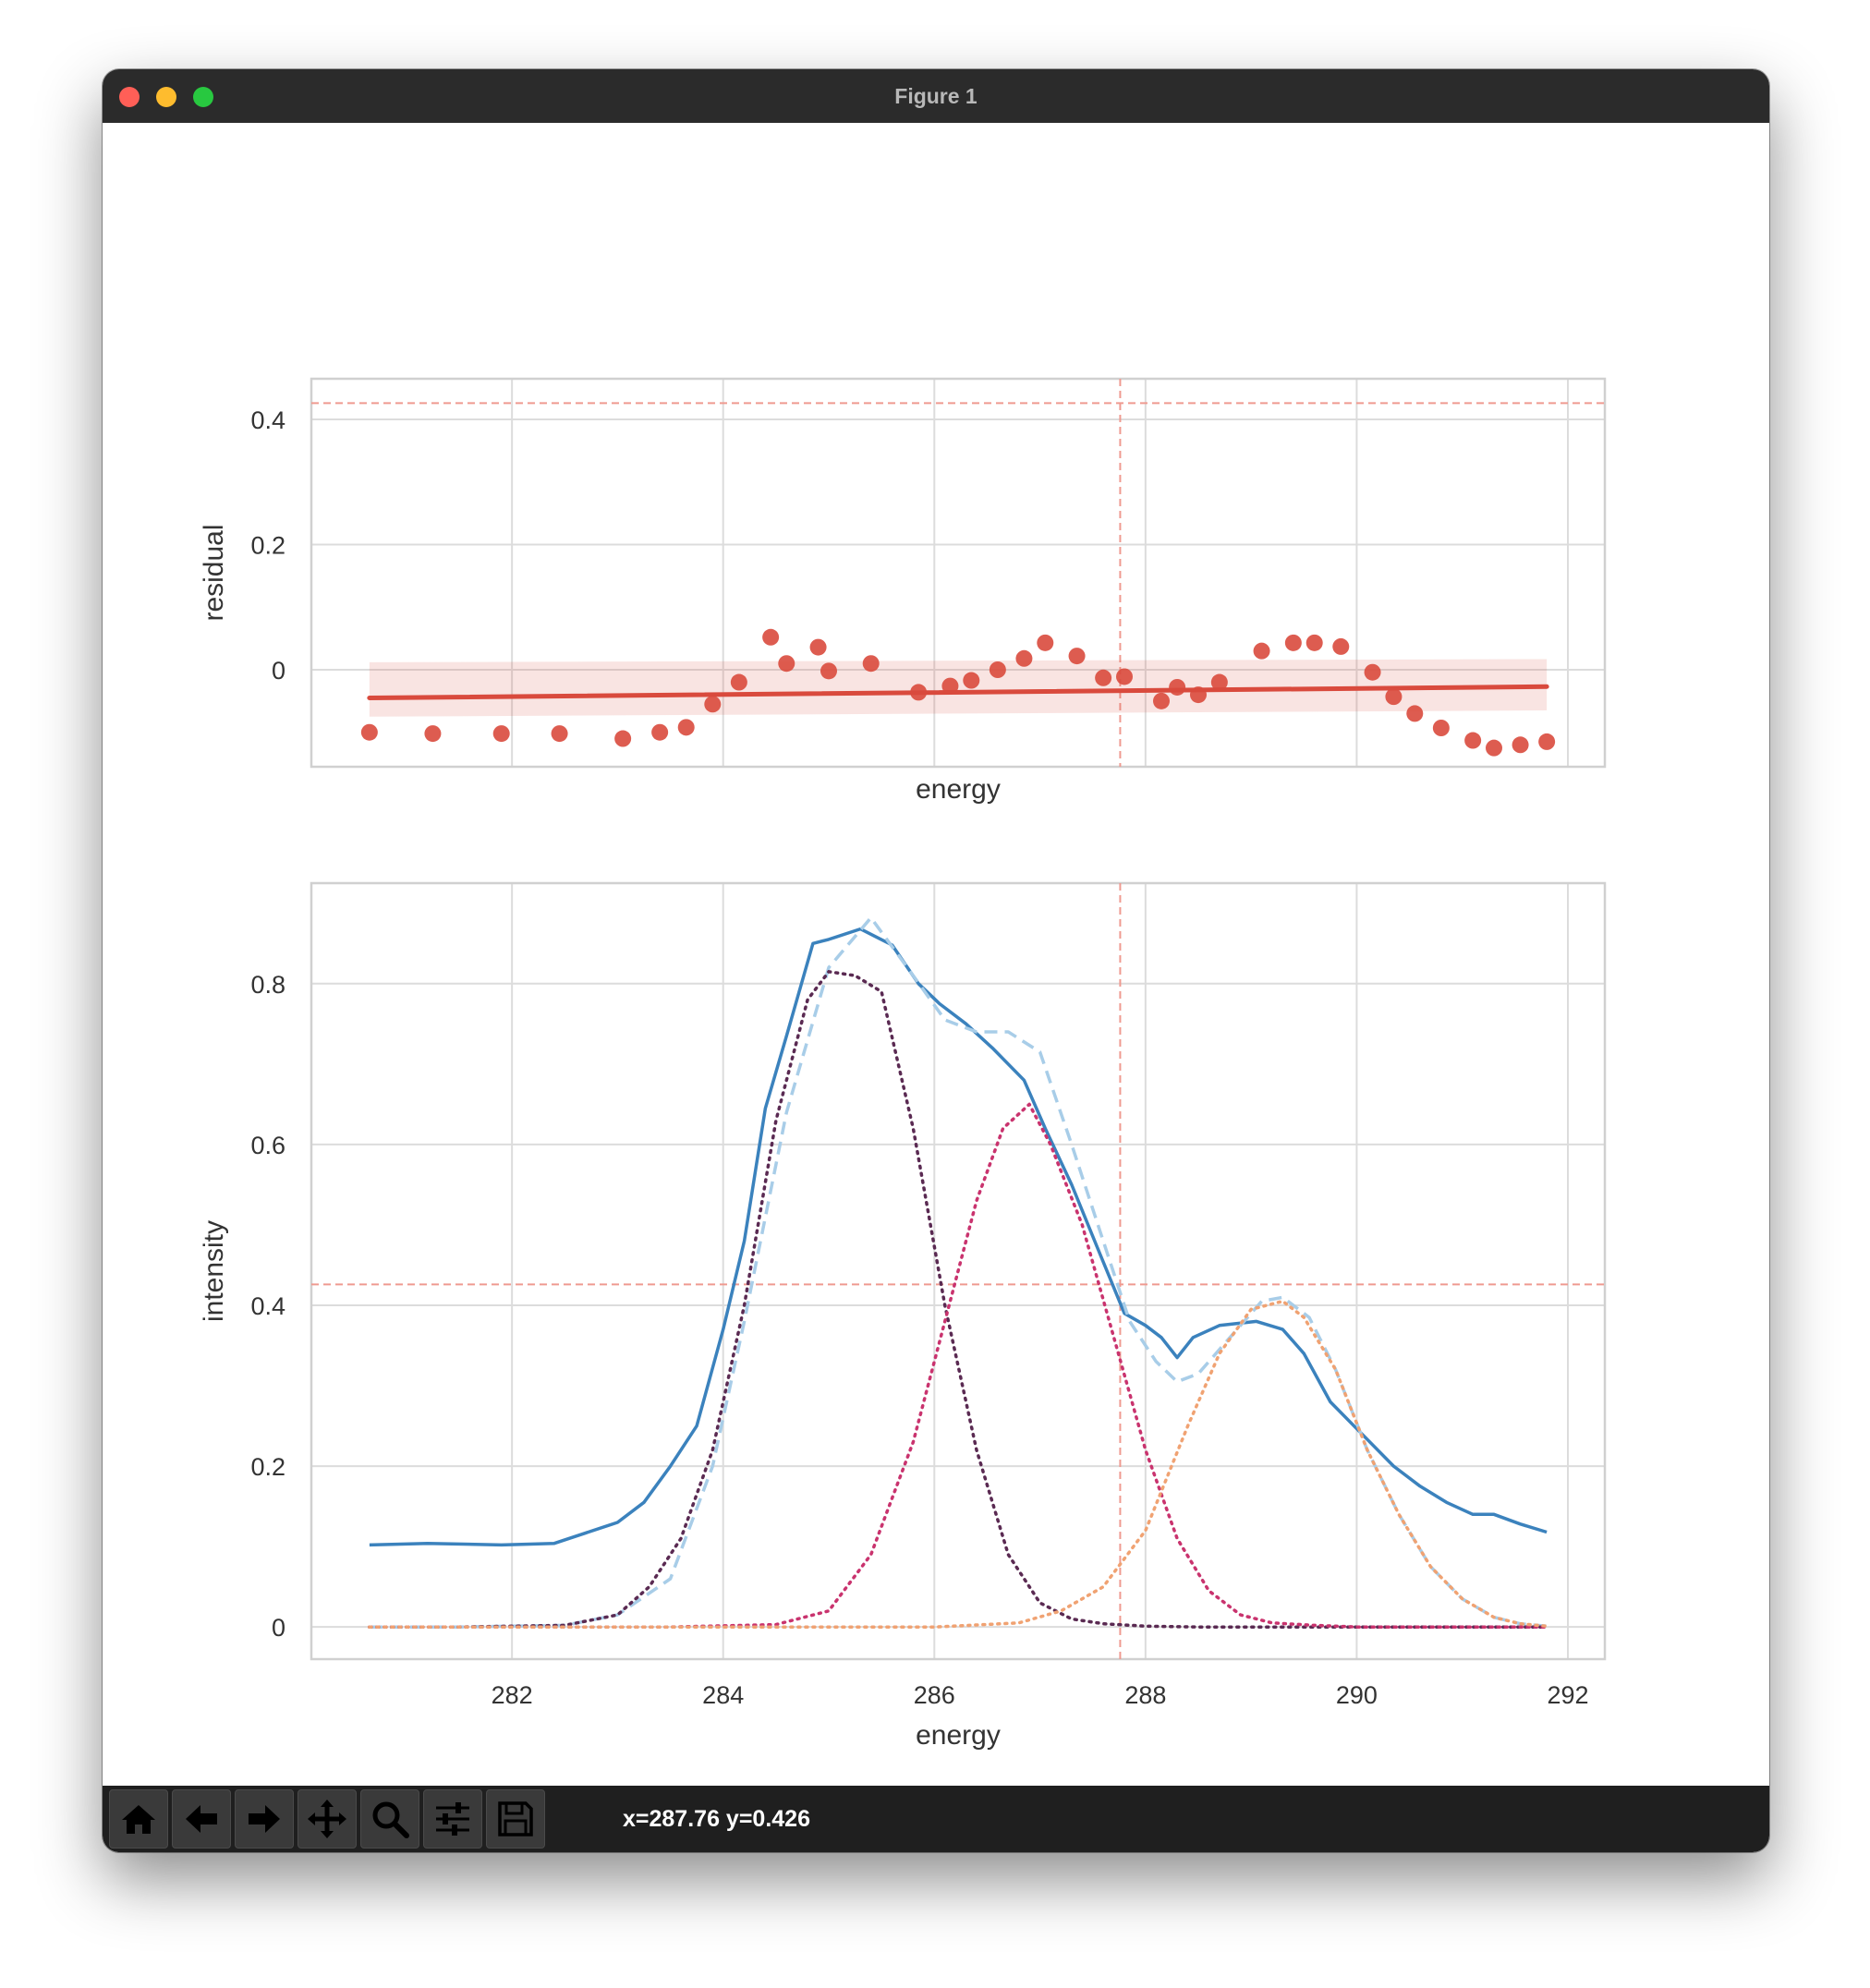  I want to click on x-tick-label: 284, so click(723, 1695).